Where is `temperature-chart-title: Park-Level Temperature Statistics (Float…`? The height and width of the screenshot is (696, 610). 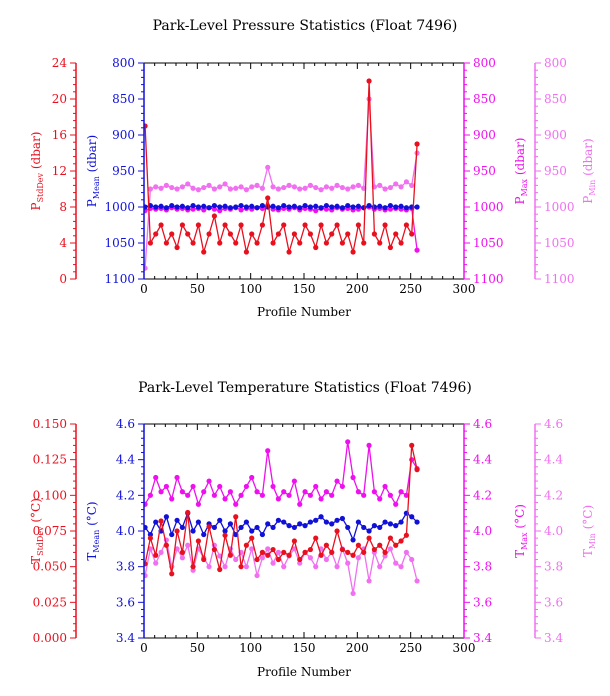 temperature-chart-title: Park-Level Temperature Statistics (Float… is located at coordinates (305, 388).